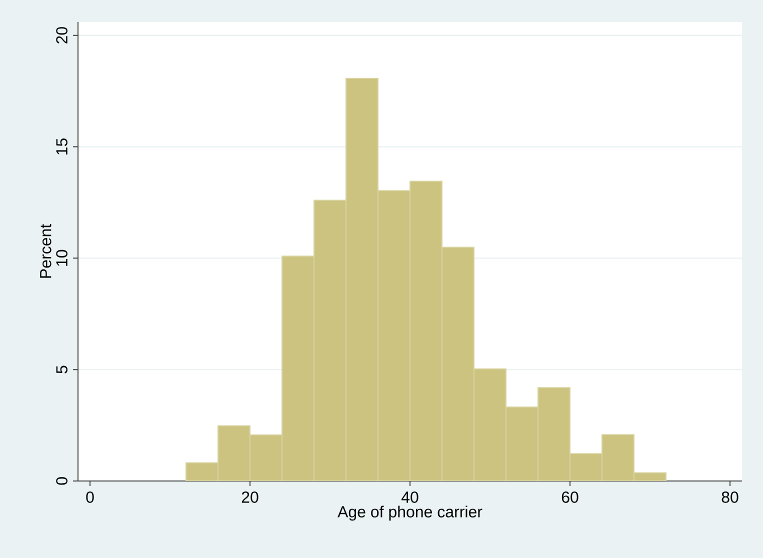 This screenshot has width=763, height=558. Describe the element at coordinates (250, 497) in the screenshot. I see `x-tick-label: 20` at that location.